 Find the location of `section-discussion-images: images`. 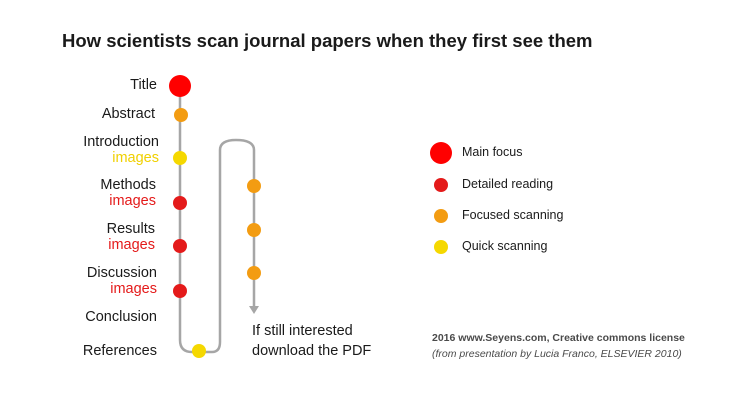

section-discussion-images: images is located at coordinates (133, 289).